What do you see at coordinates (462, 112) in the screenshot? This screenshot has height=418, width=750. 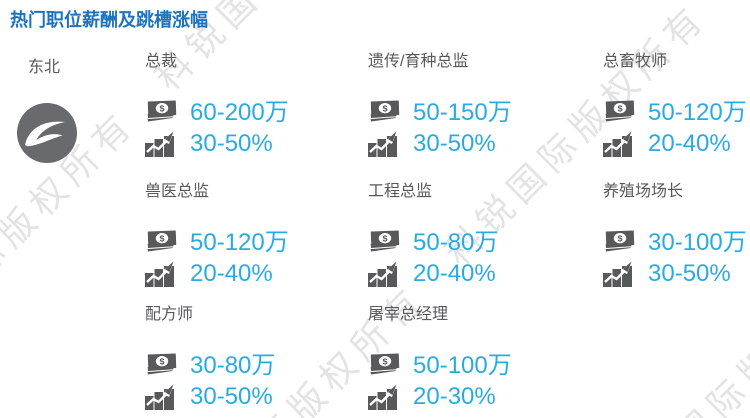 I see `salary-value: 50-150万` at bounding box center [462, 112].